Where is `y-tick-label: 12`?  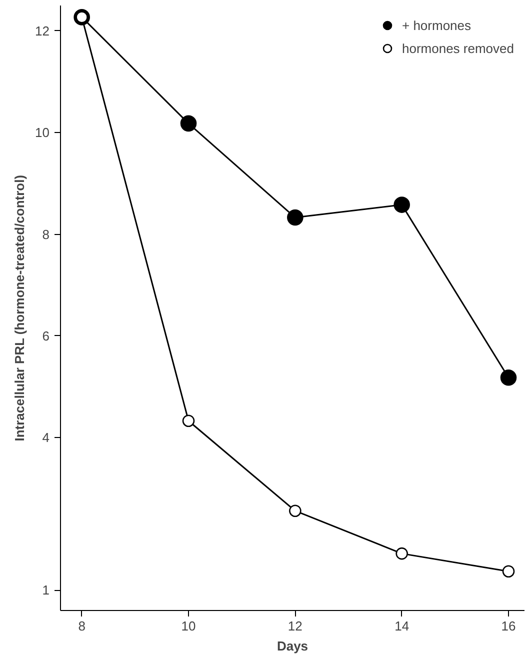 y-tick-label: 12 is located at coordinates (42, 30).